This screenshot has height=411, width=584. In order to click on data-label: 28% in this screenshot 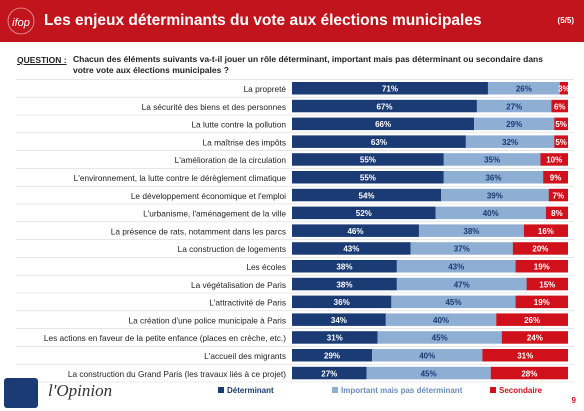, I will do `click(529, 373)`.